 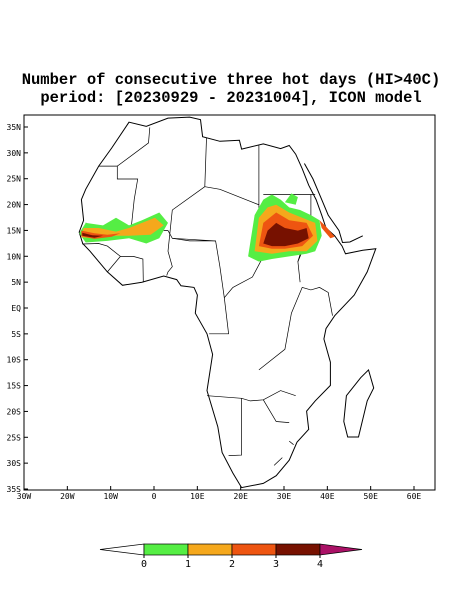 I want to click on colorbar-extend-high, so click(x=341, y=549).